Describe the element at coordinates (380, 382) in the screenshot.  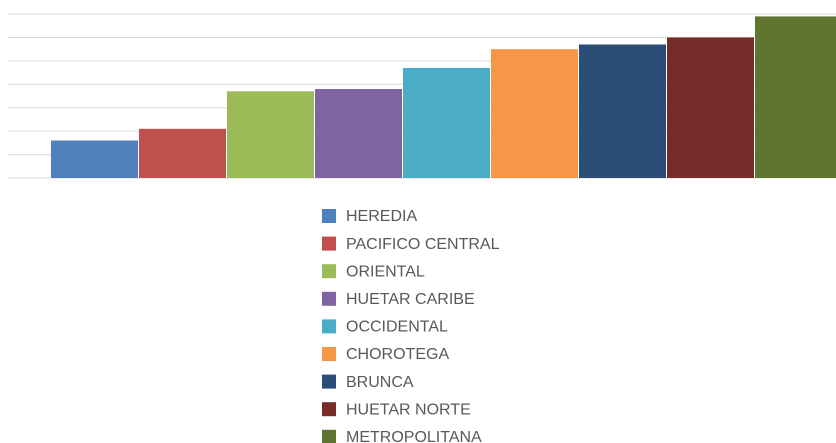
I see `legend-label: BRUNCA` at that location.